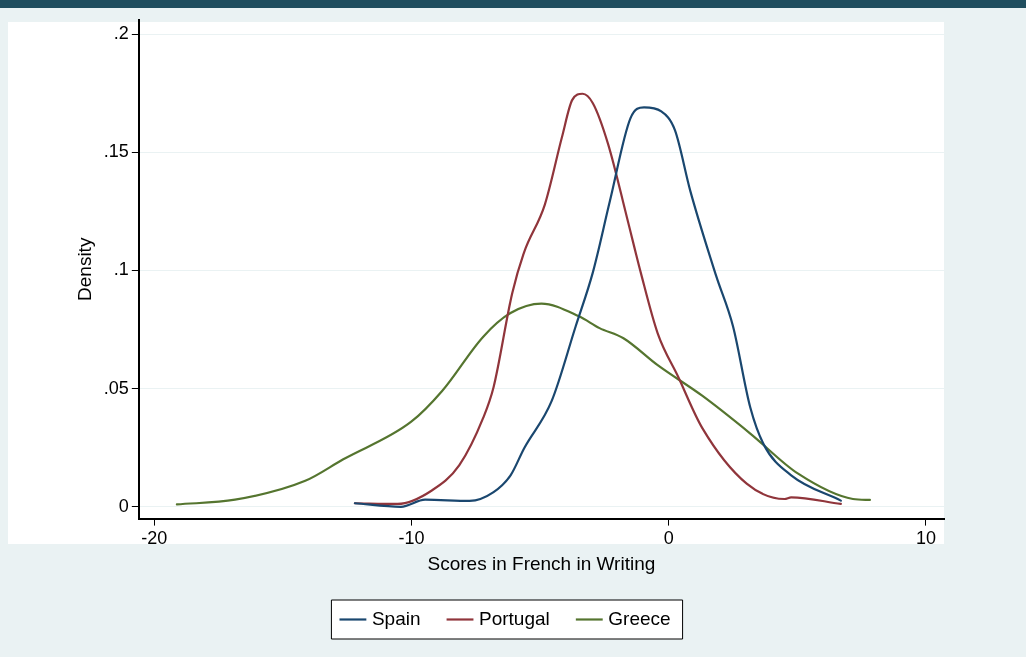 The height and width of the screenshot is (657, 1026). What do you see at coordinates (116, 387) in the screenshot?
I see `y-tick-label: .05` at bounding box center [116, 387].